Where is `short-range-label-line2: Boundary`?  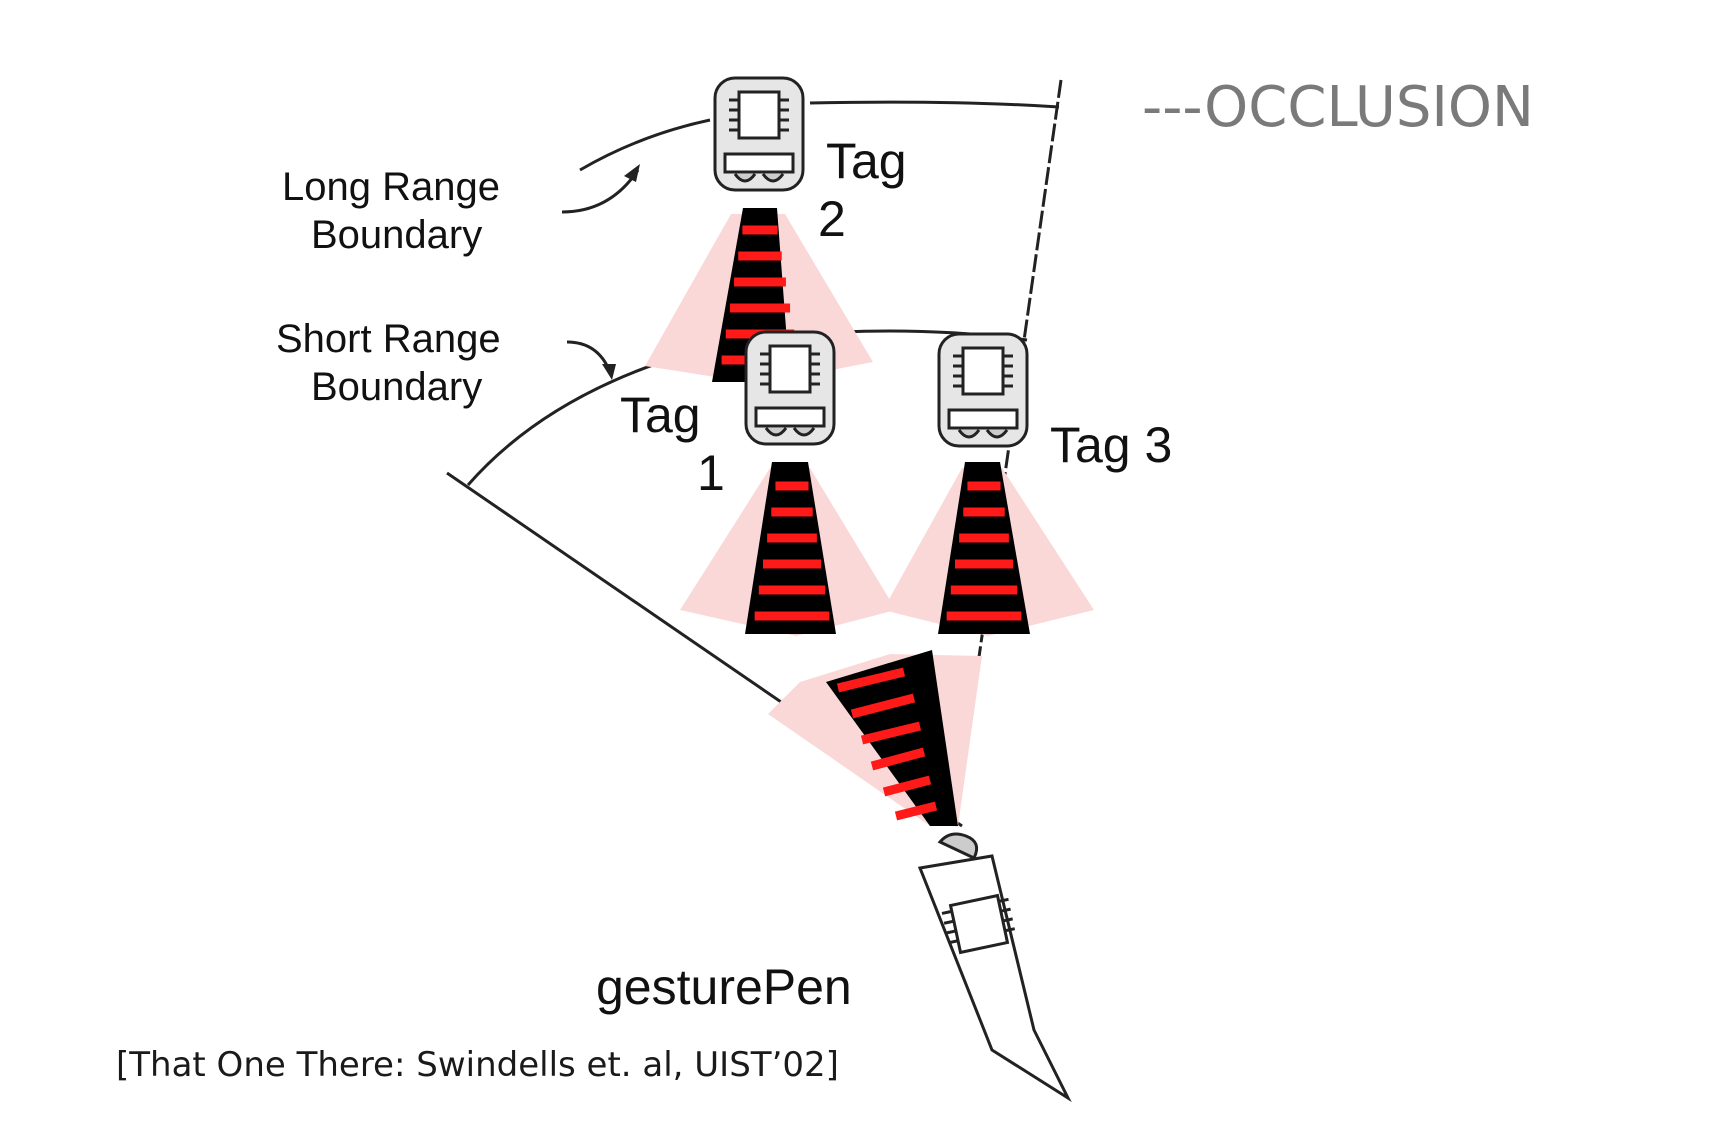
short-range-label-line2: Boundary is located at coordinates (396, 387).